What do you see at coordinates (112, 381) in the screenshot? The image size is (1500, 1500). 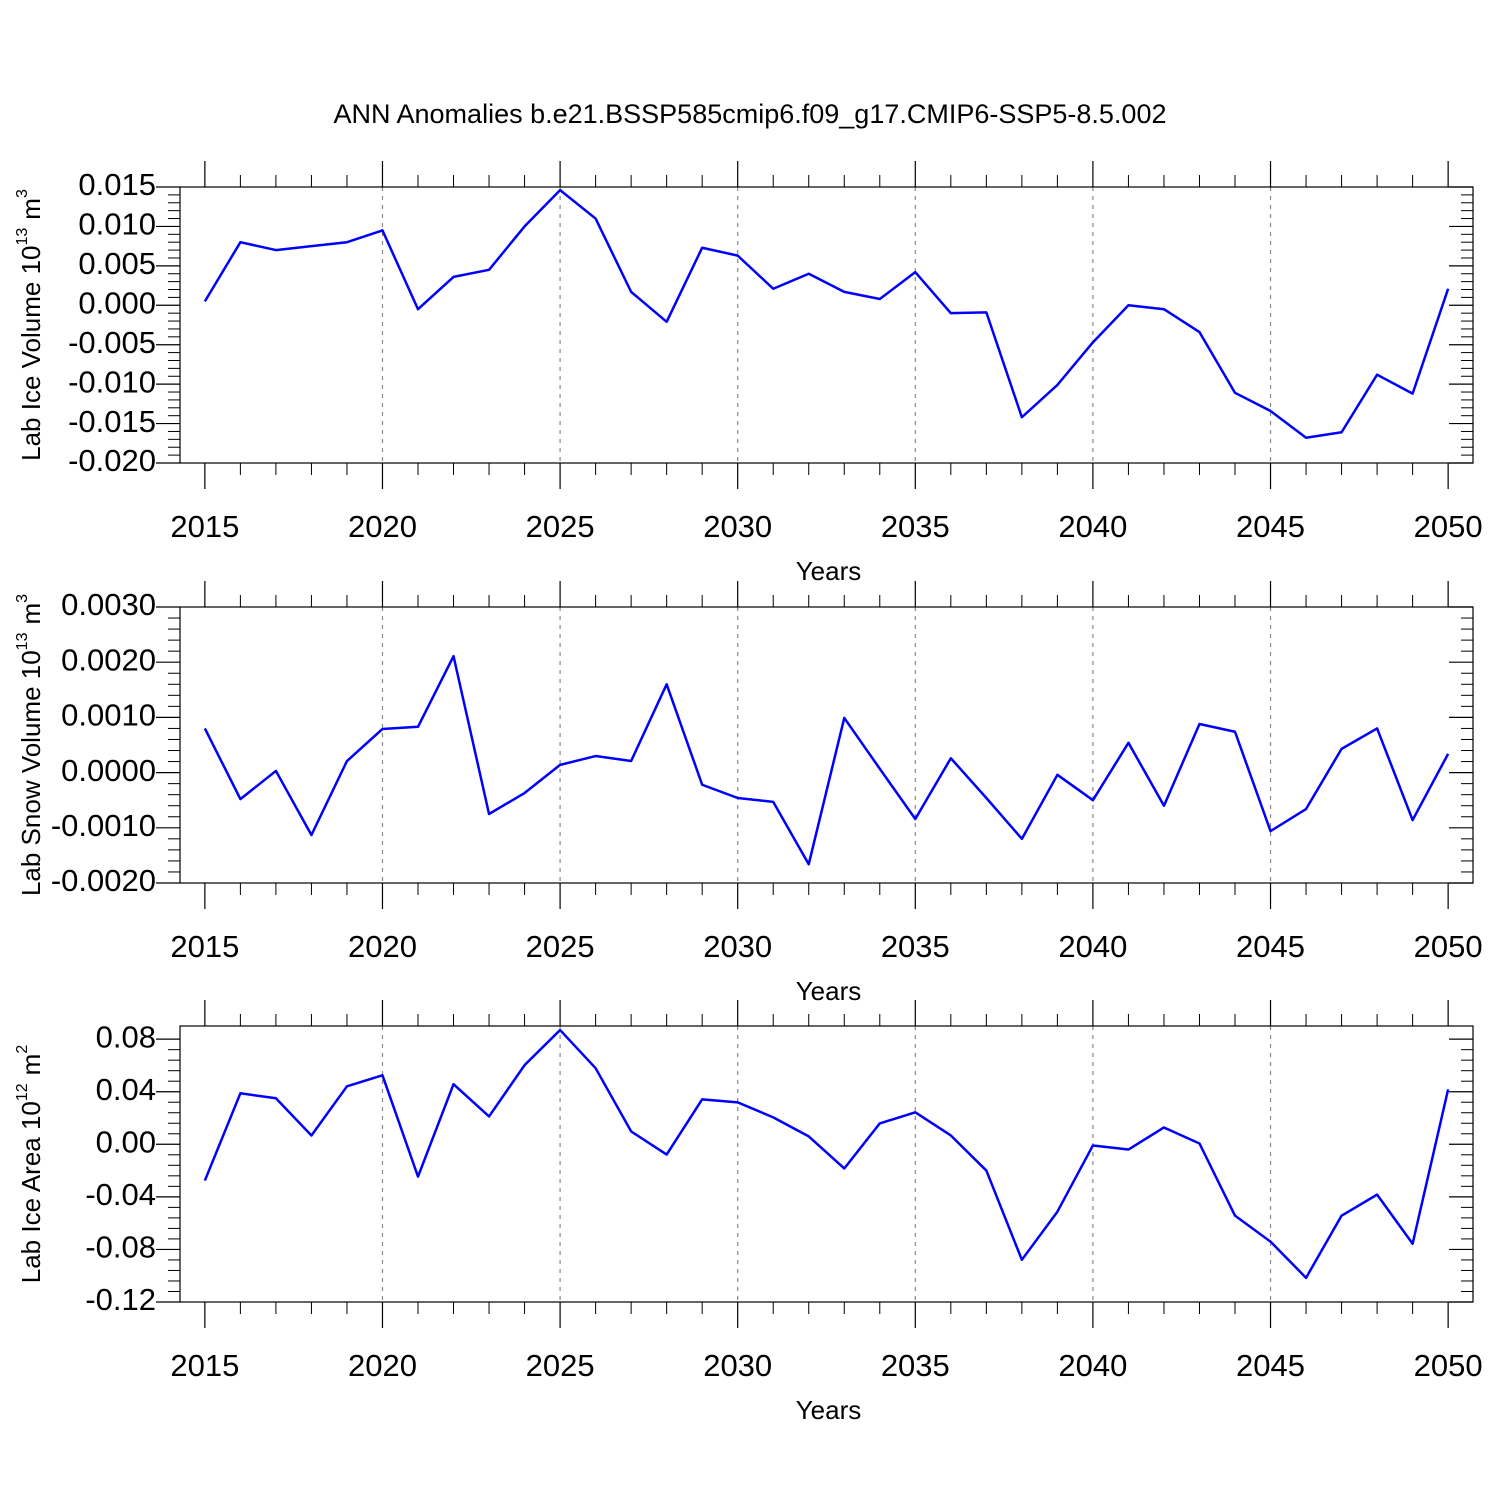 I see `y-tick-label: -0.010` at bounding box center [112, 381].